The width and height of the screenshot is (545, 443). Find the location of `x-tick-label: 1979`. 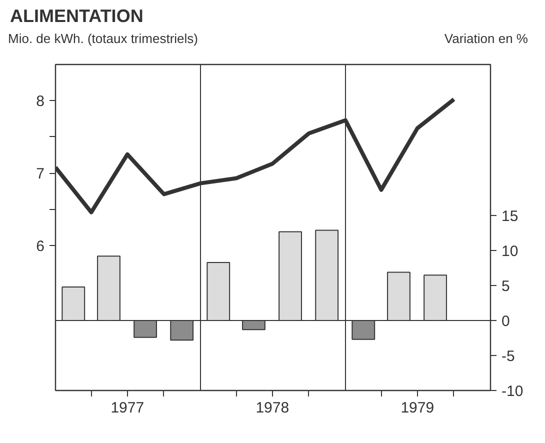

x-tick-label: 1979 is located at coordinates (417, 408).